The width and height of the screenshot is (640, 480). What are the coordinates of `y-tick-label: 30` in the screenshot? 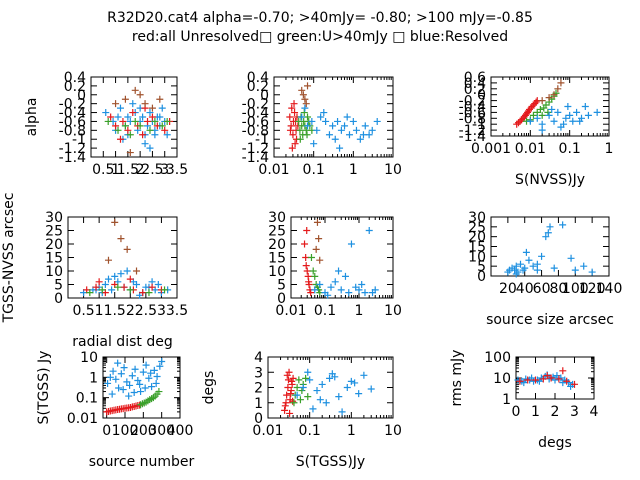 It's located at (54, 218).